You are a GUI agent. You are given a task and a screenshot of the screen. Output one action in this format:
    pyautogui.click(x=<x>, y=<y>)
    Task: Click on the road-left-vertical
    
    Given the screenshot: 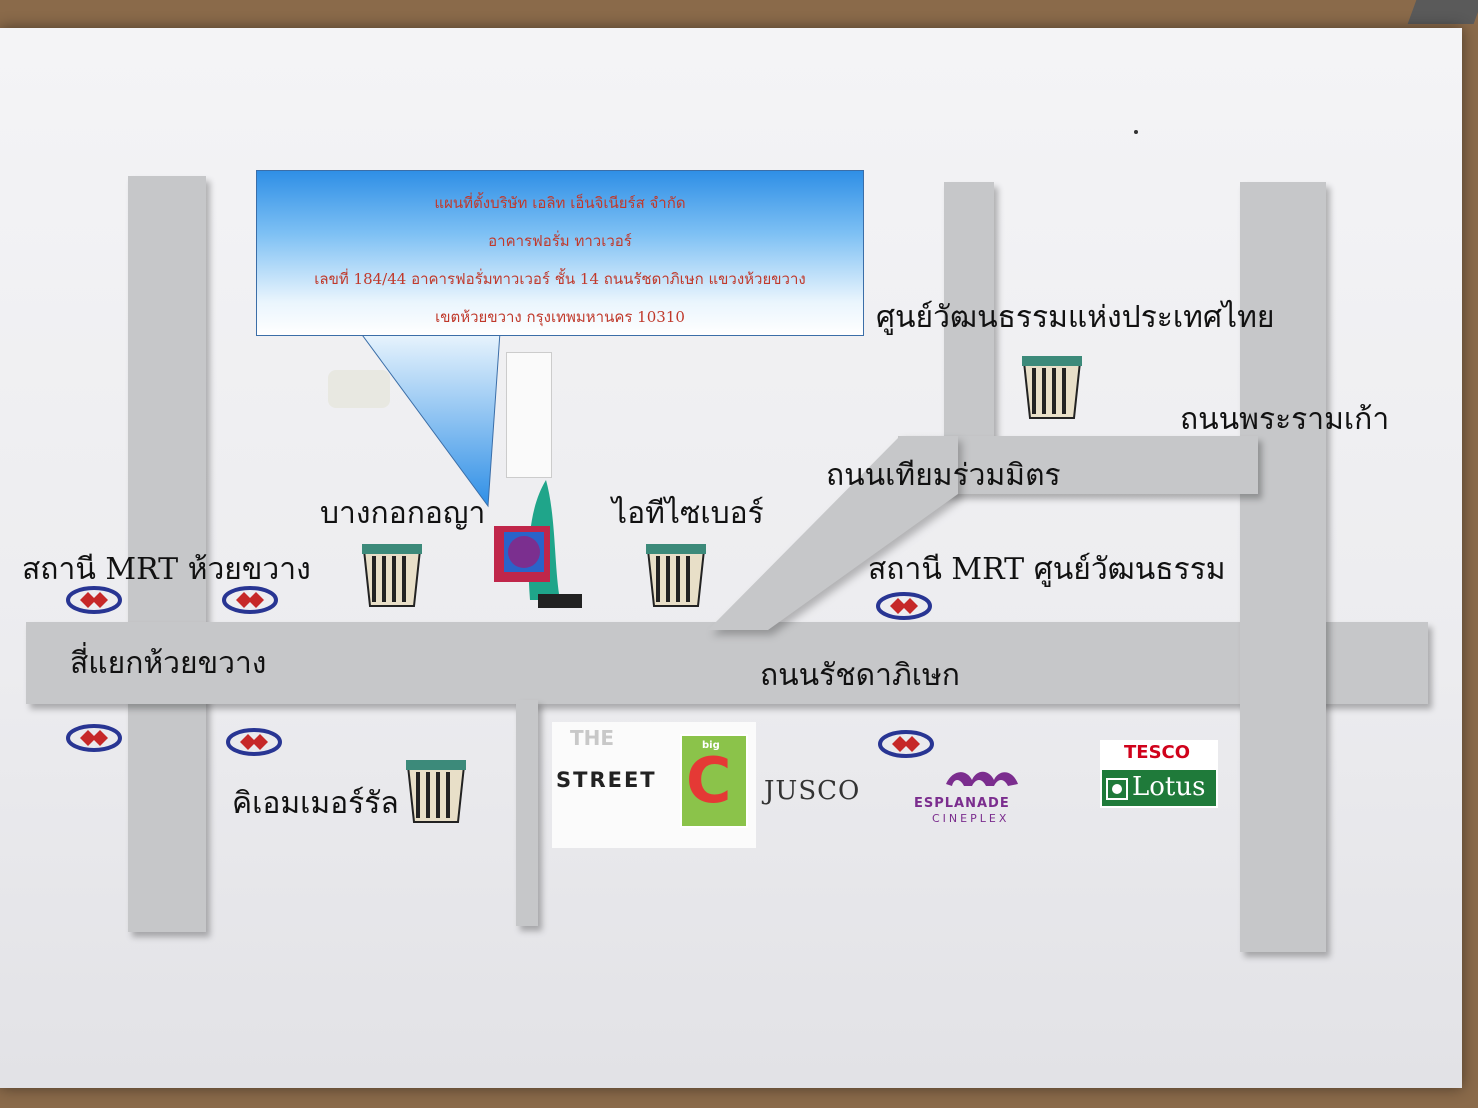 What is the action you would take?
    pyautogui.click(x=167, y=554)
    